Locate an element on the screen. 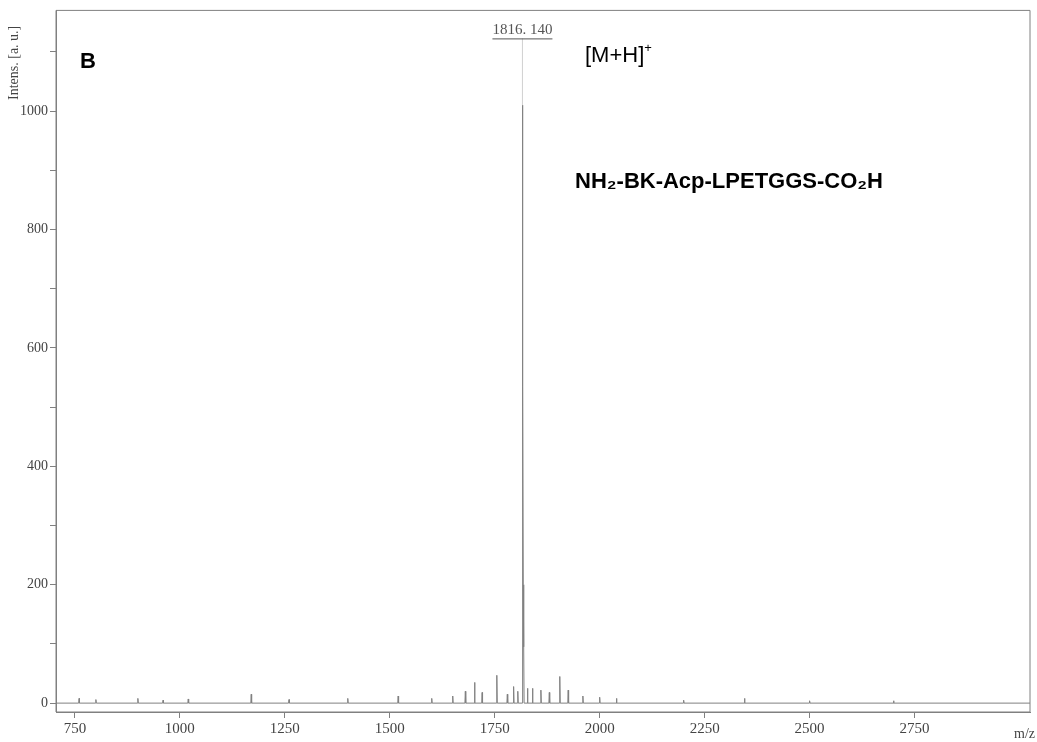  annotation: 1816. 140 is located at coordinates (522, 29).